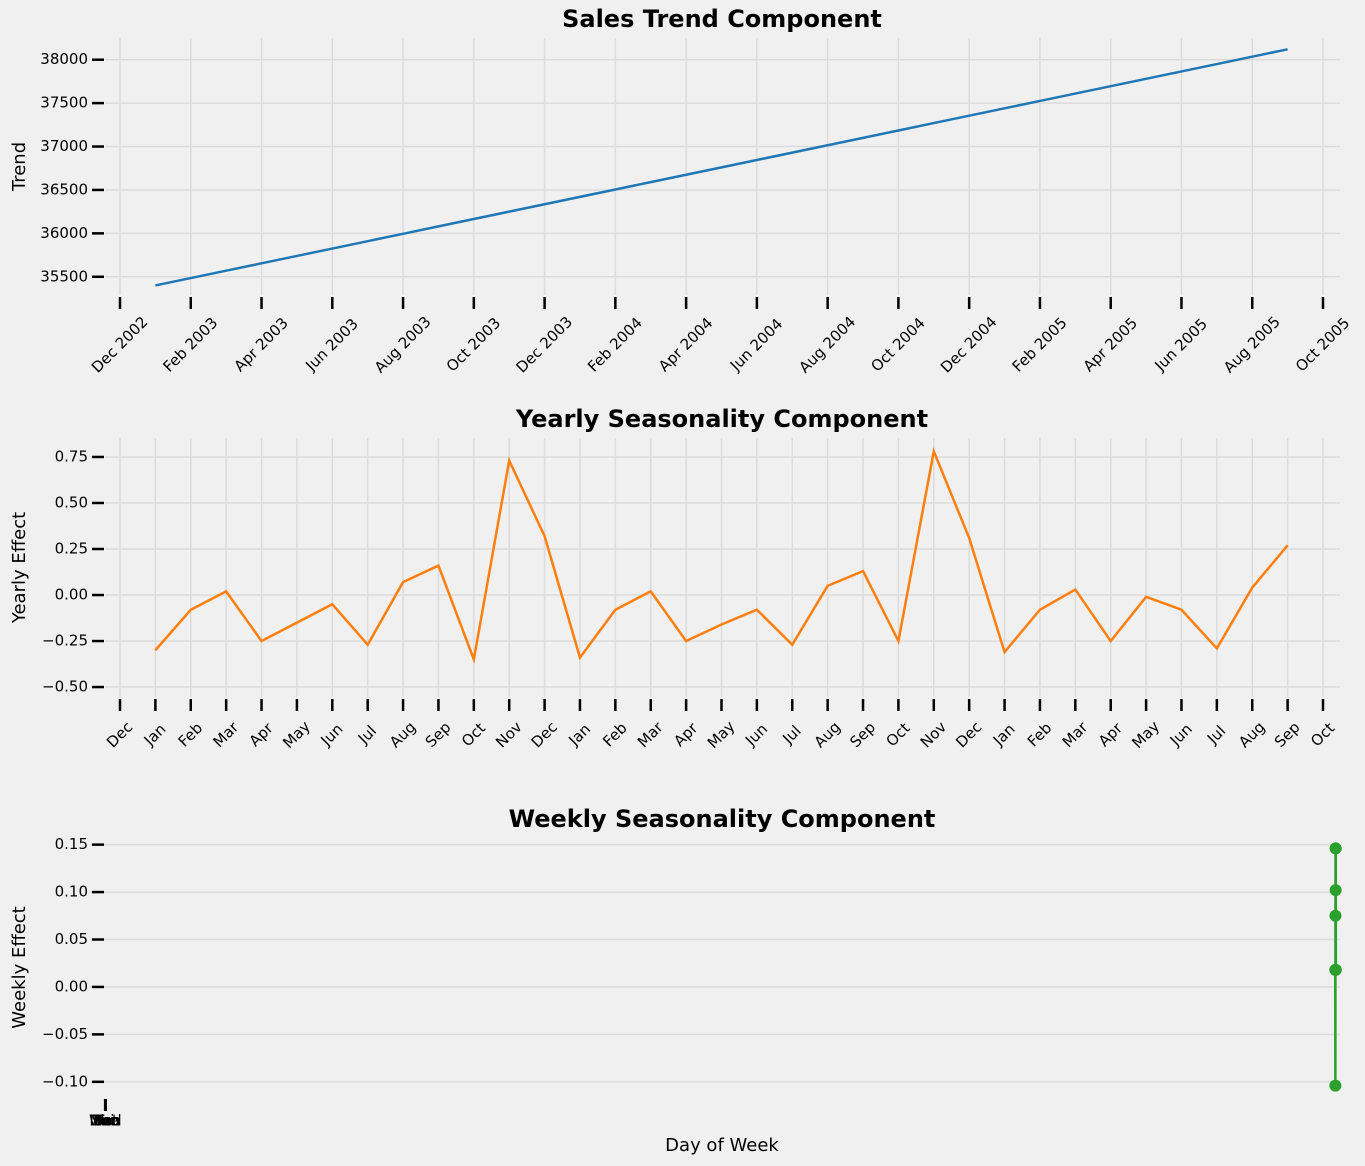 Image resolution: width=1365 pixels, height=1166 pixels. Describe the element at coordinates (19, 568) in the screenshot. I see `y-axis-label: Yearly Effect` at that location.